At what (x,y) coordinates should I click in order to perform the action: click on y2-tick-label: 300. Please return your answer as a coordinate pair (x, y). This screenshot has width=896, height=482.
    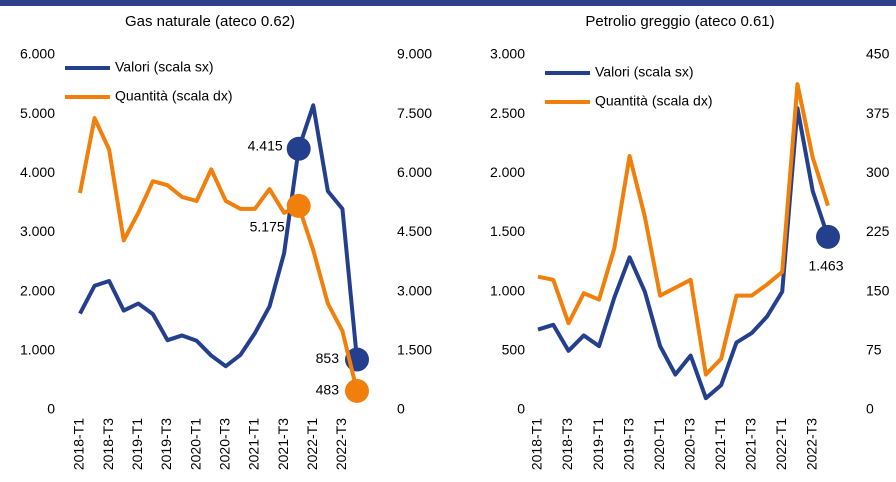
    Looking at the image, I should click on (878, 172).